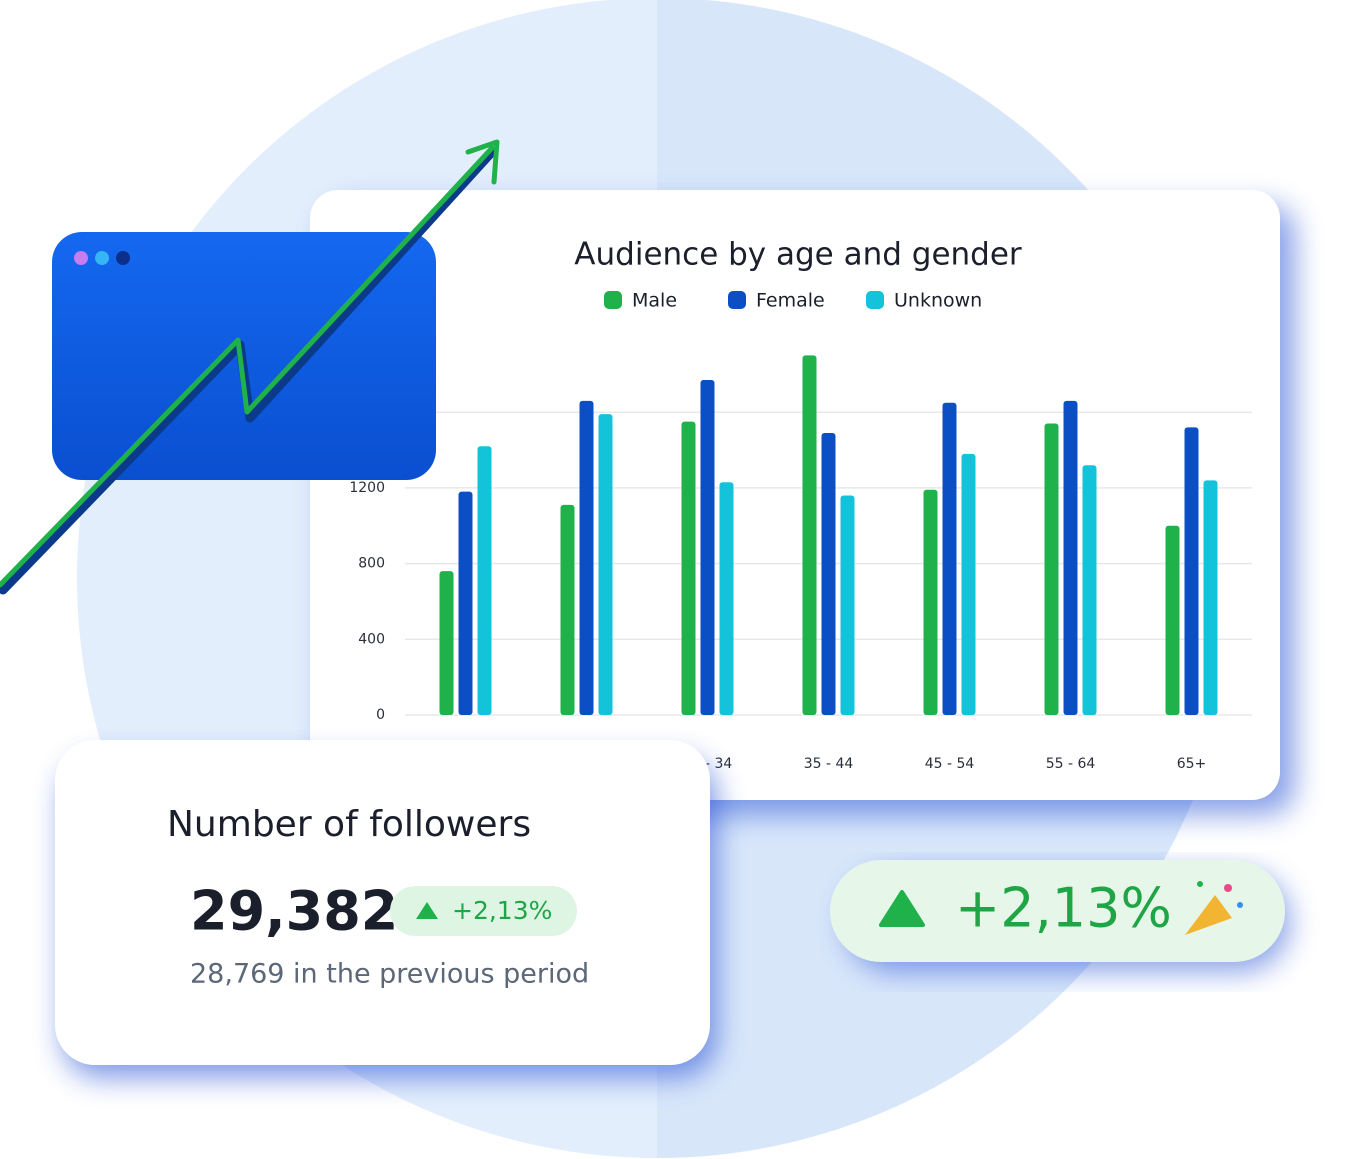 The height and width of the screenshot is (1159, 1357). I want to click on x-tick-label: 35 - 44, so click(829, 764).